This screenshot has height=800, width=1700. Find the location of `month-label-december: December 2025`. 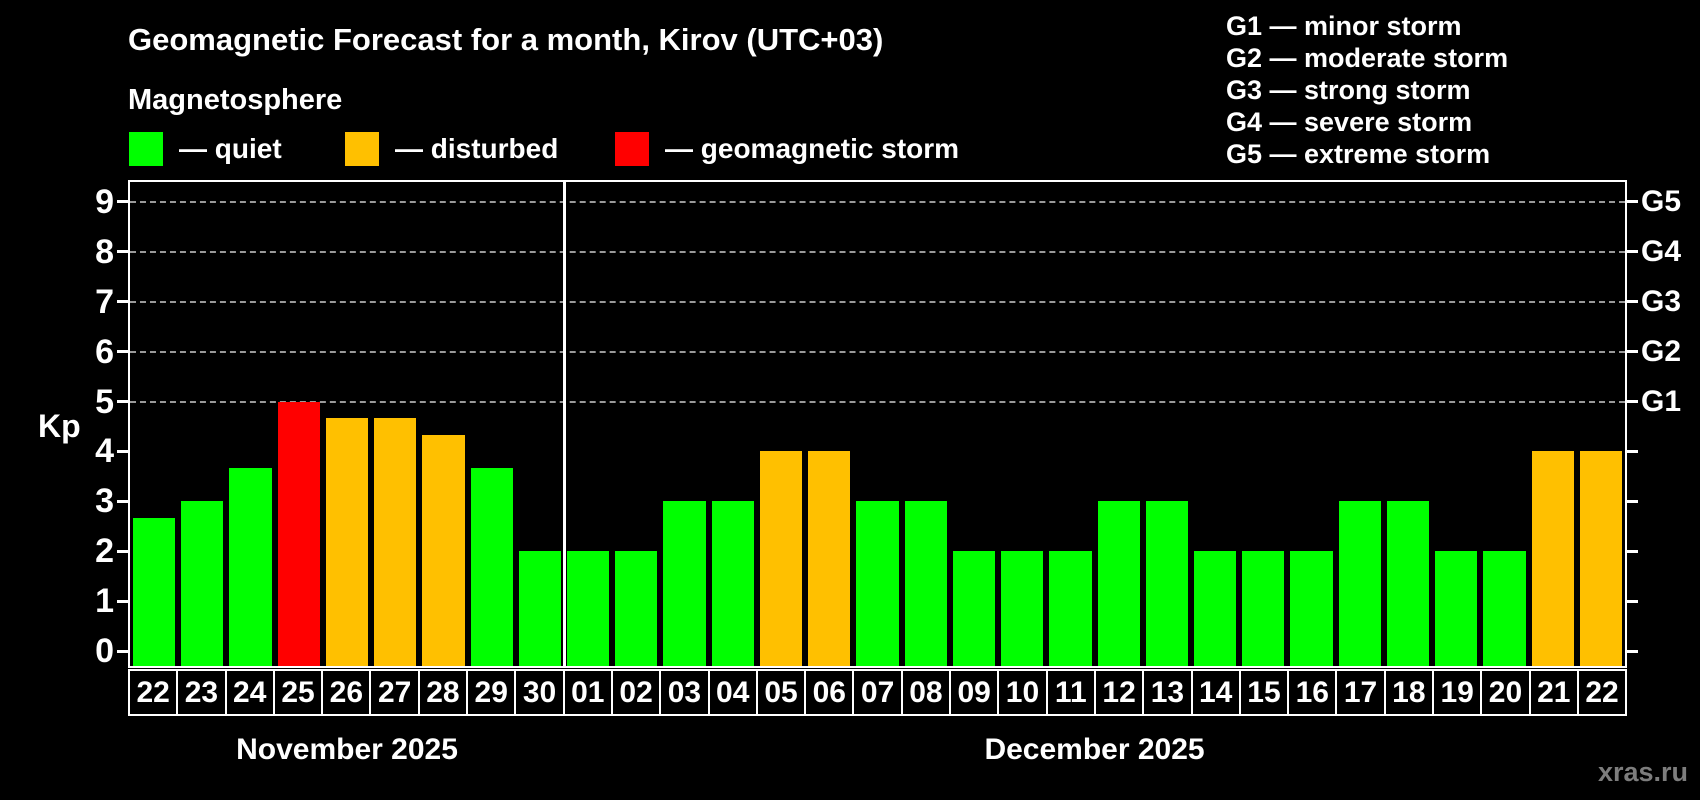

month-label-december: December 2025 is located at coordinates (1094, 749).